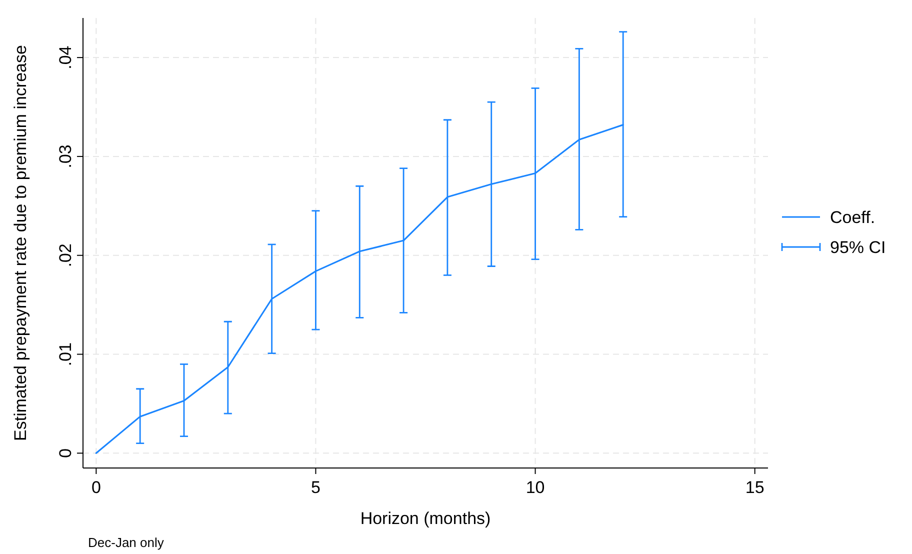  Describe the element at coordinates (425, 518) in the screenshot. I see `x-axis-title: Horizon (months)` at that location.